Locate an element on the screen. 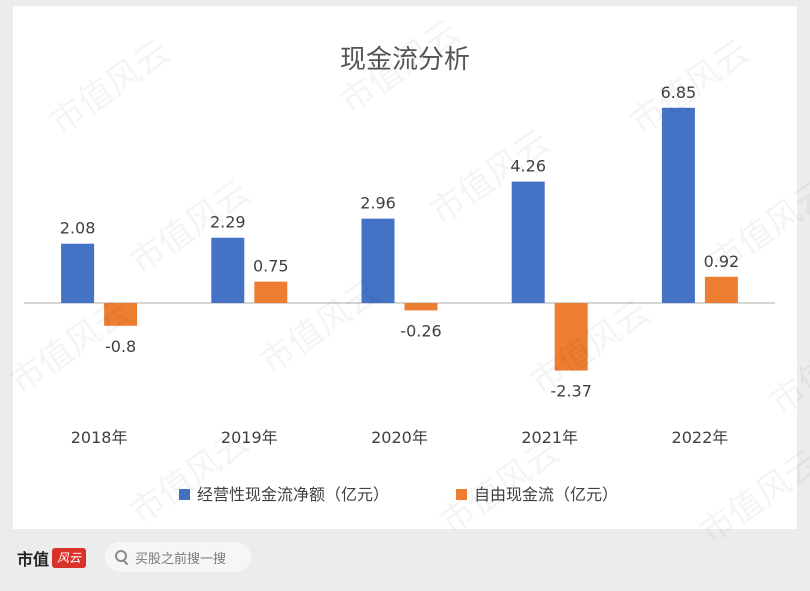 The width and height of the screenshot is (810, 591). data-label-operating-3: 4.26 is located at coordinates (528, 166).